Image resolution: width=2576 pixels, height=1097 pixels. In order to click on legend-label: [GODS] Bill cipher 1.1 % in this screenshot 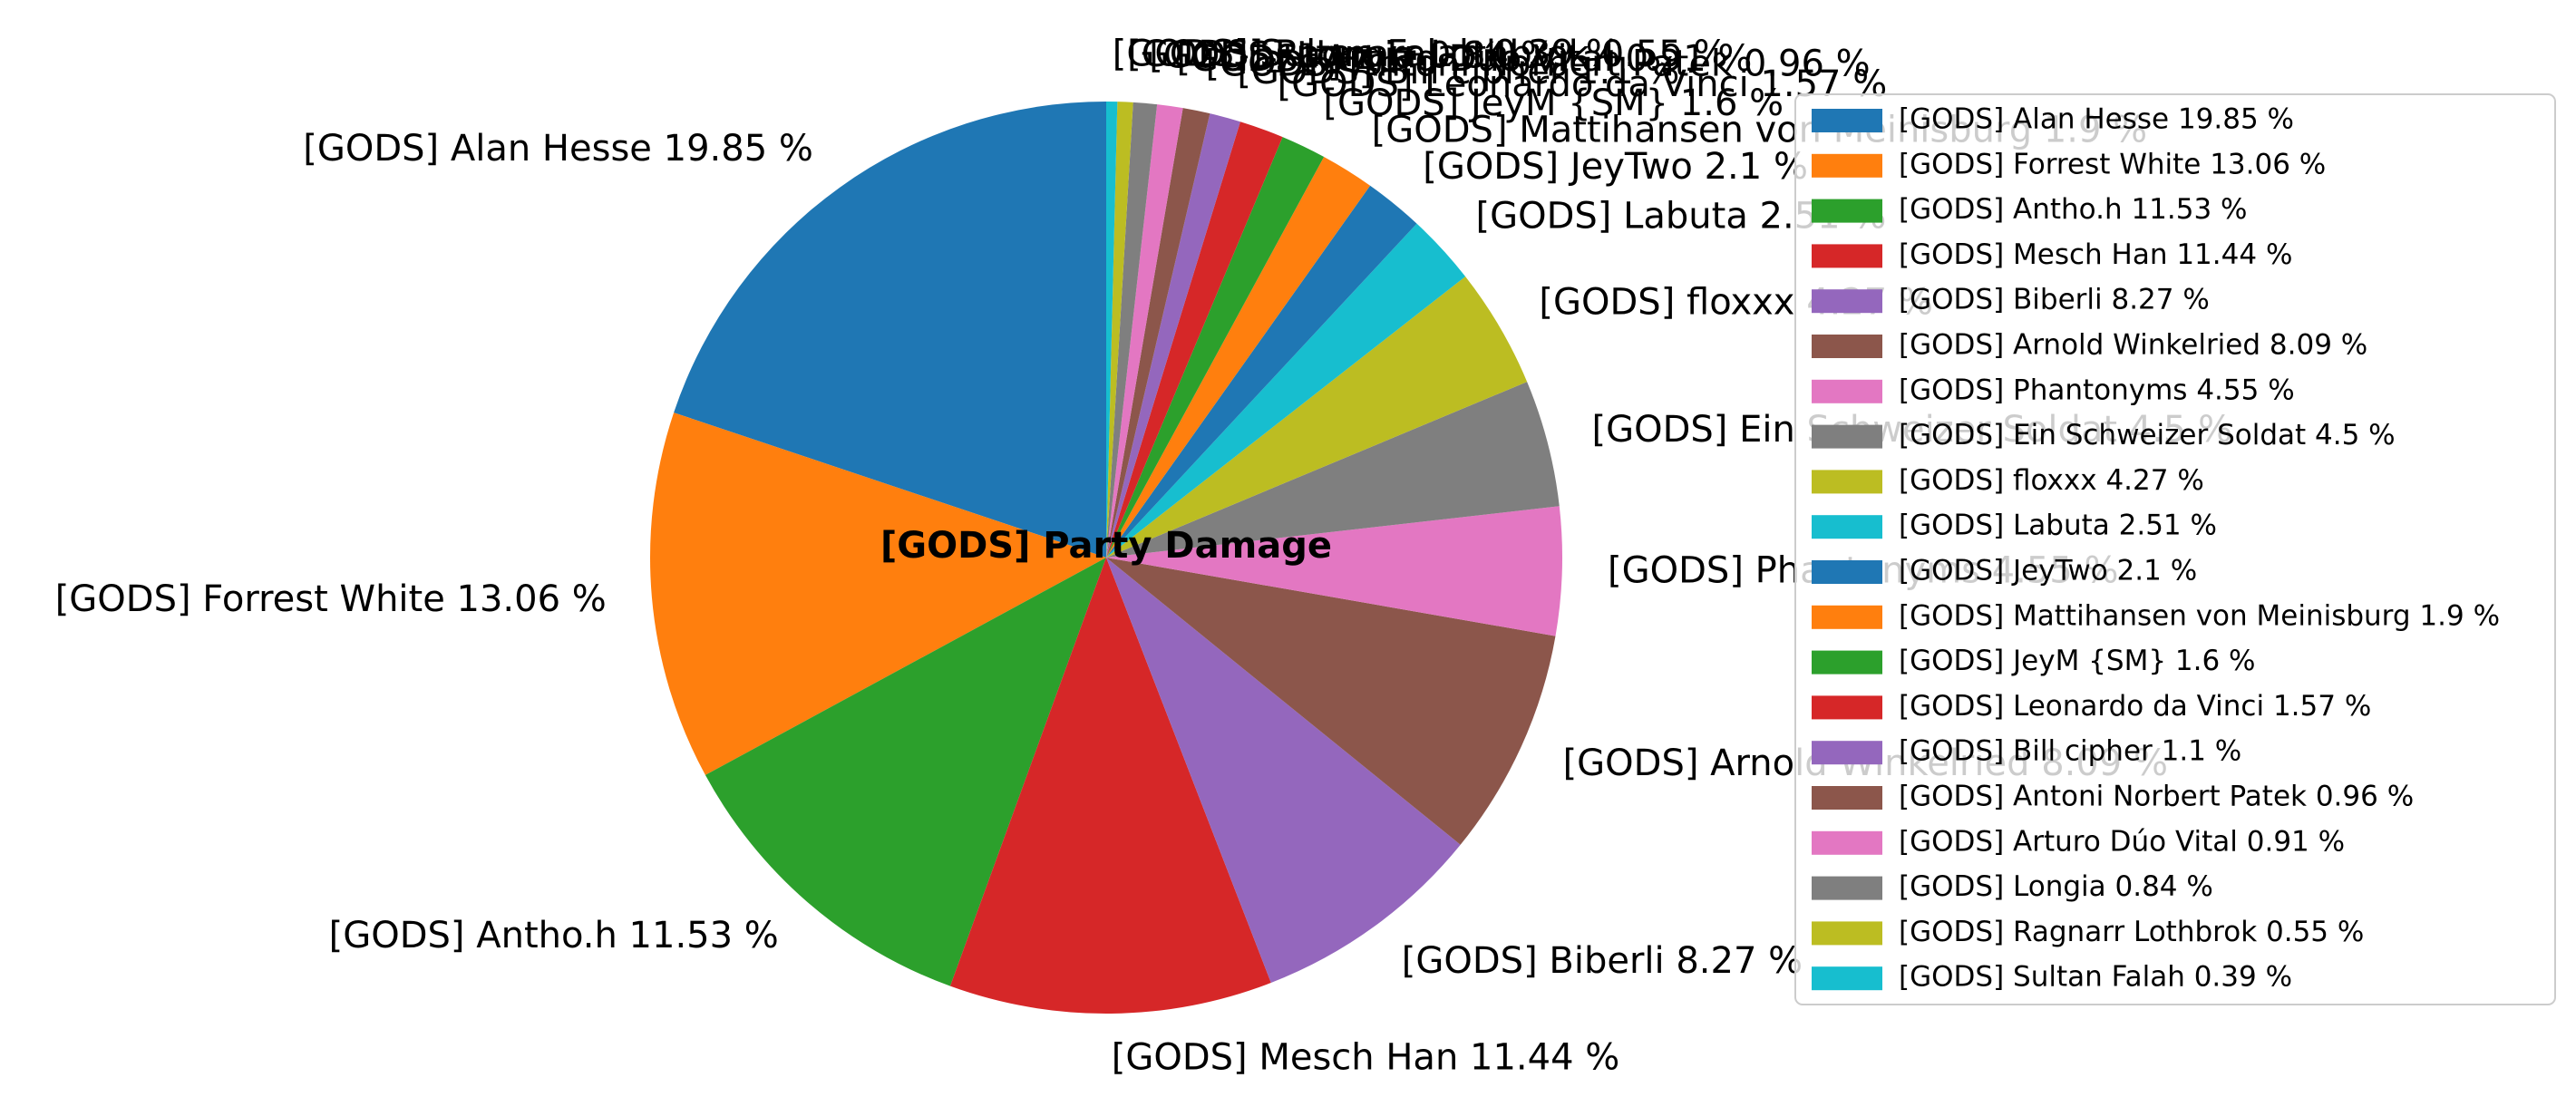, I will do `click(2070, 751)`.